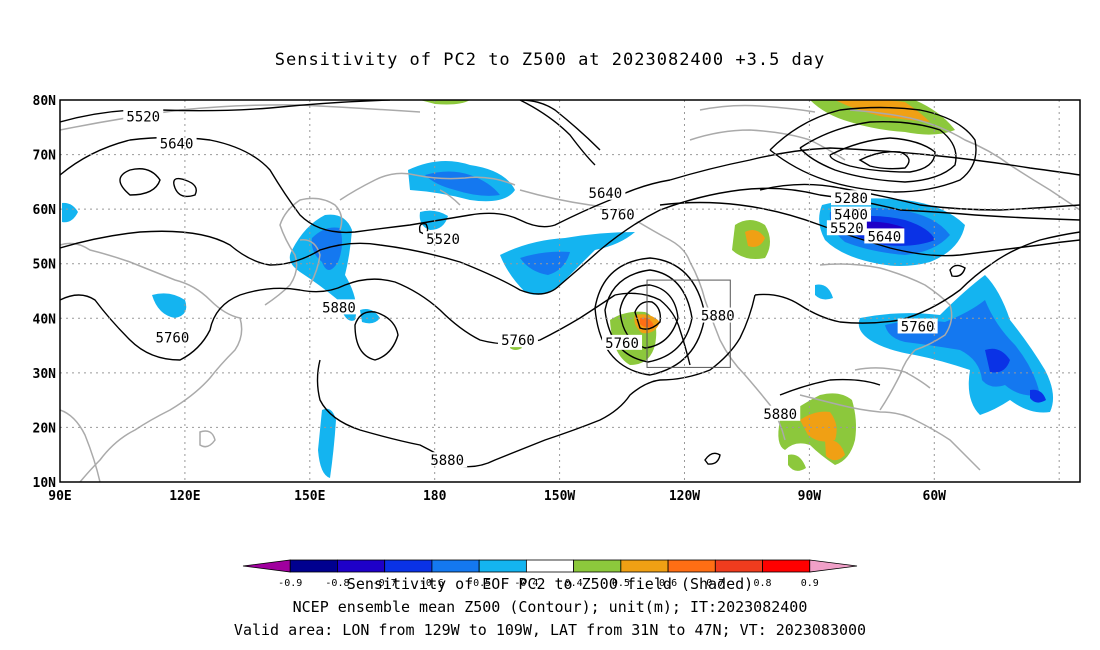  What do you see at coordinates (621, 583) in the screenshot?
I see `colorbar-tick-label: 0.5` at bounding box center [621, 583].